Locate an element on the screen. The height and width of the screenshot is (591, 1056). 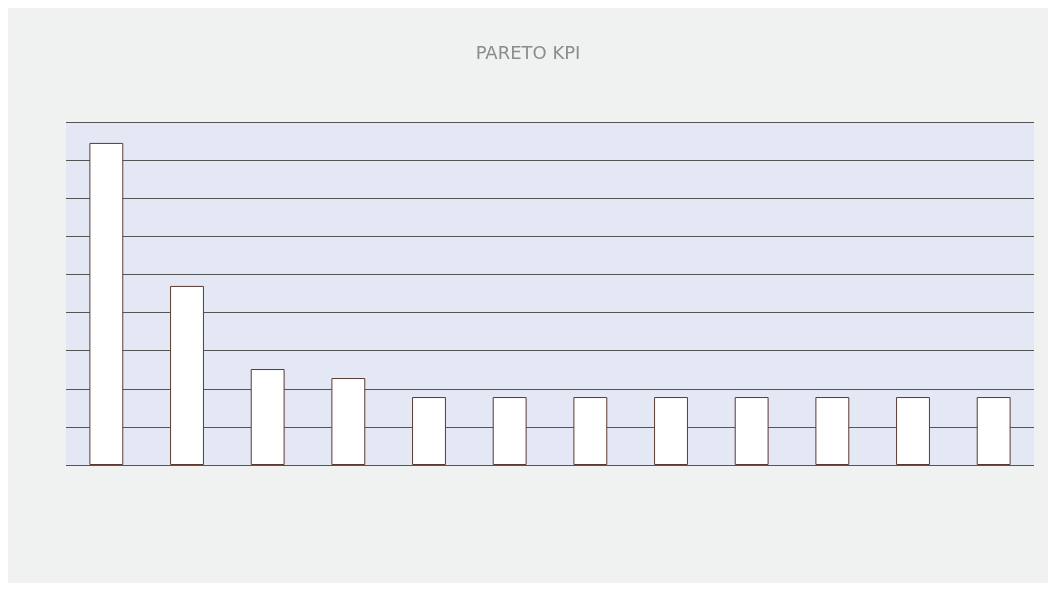
chart-title: PARETO KPI is located at coordinates (528, 52).